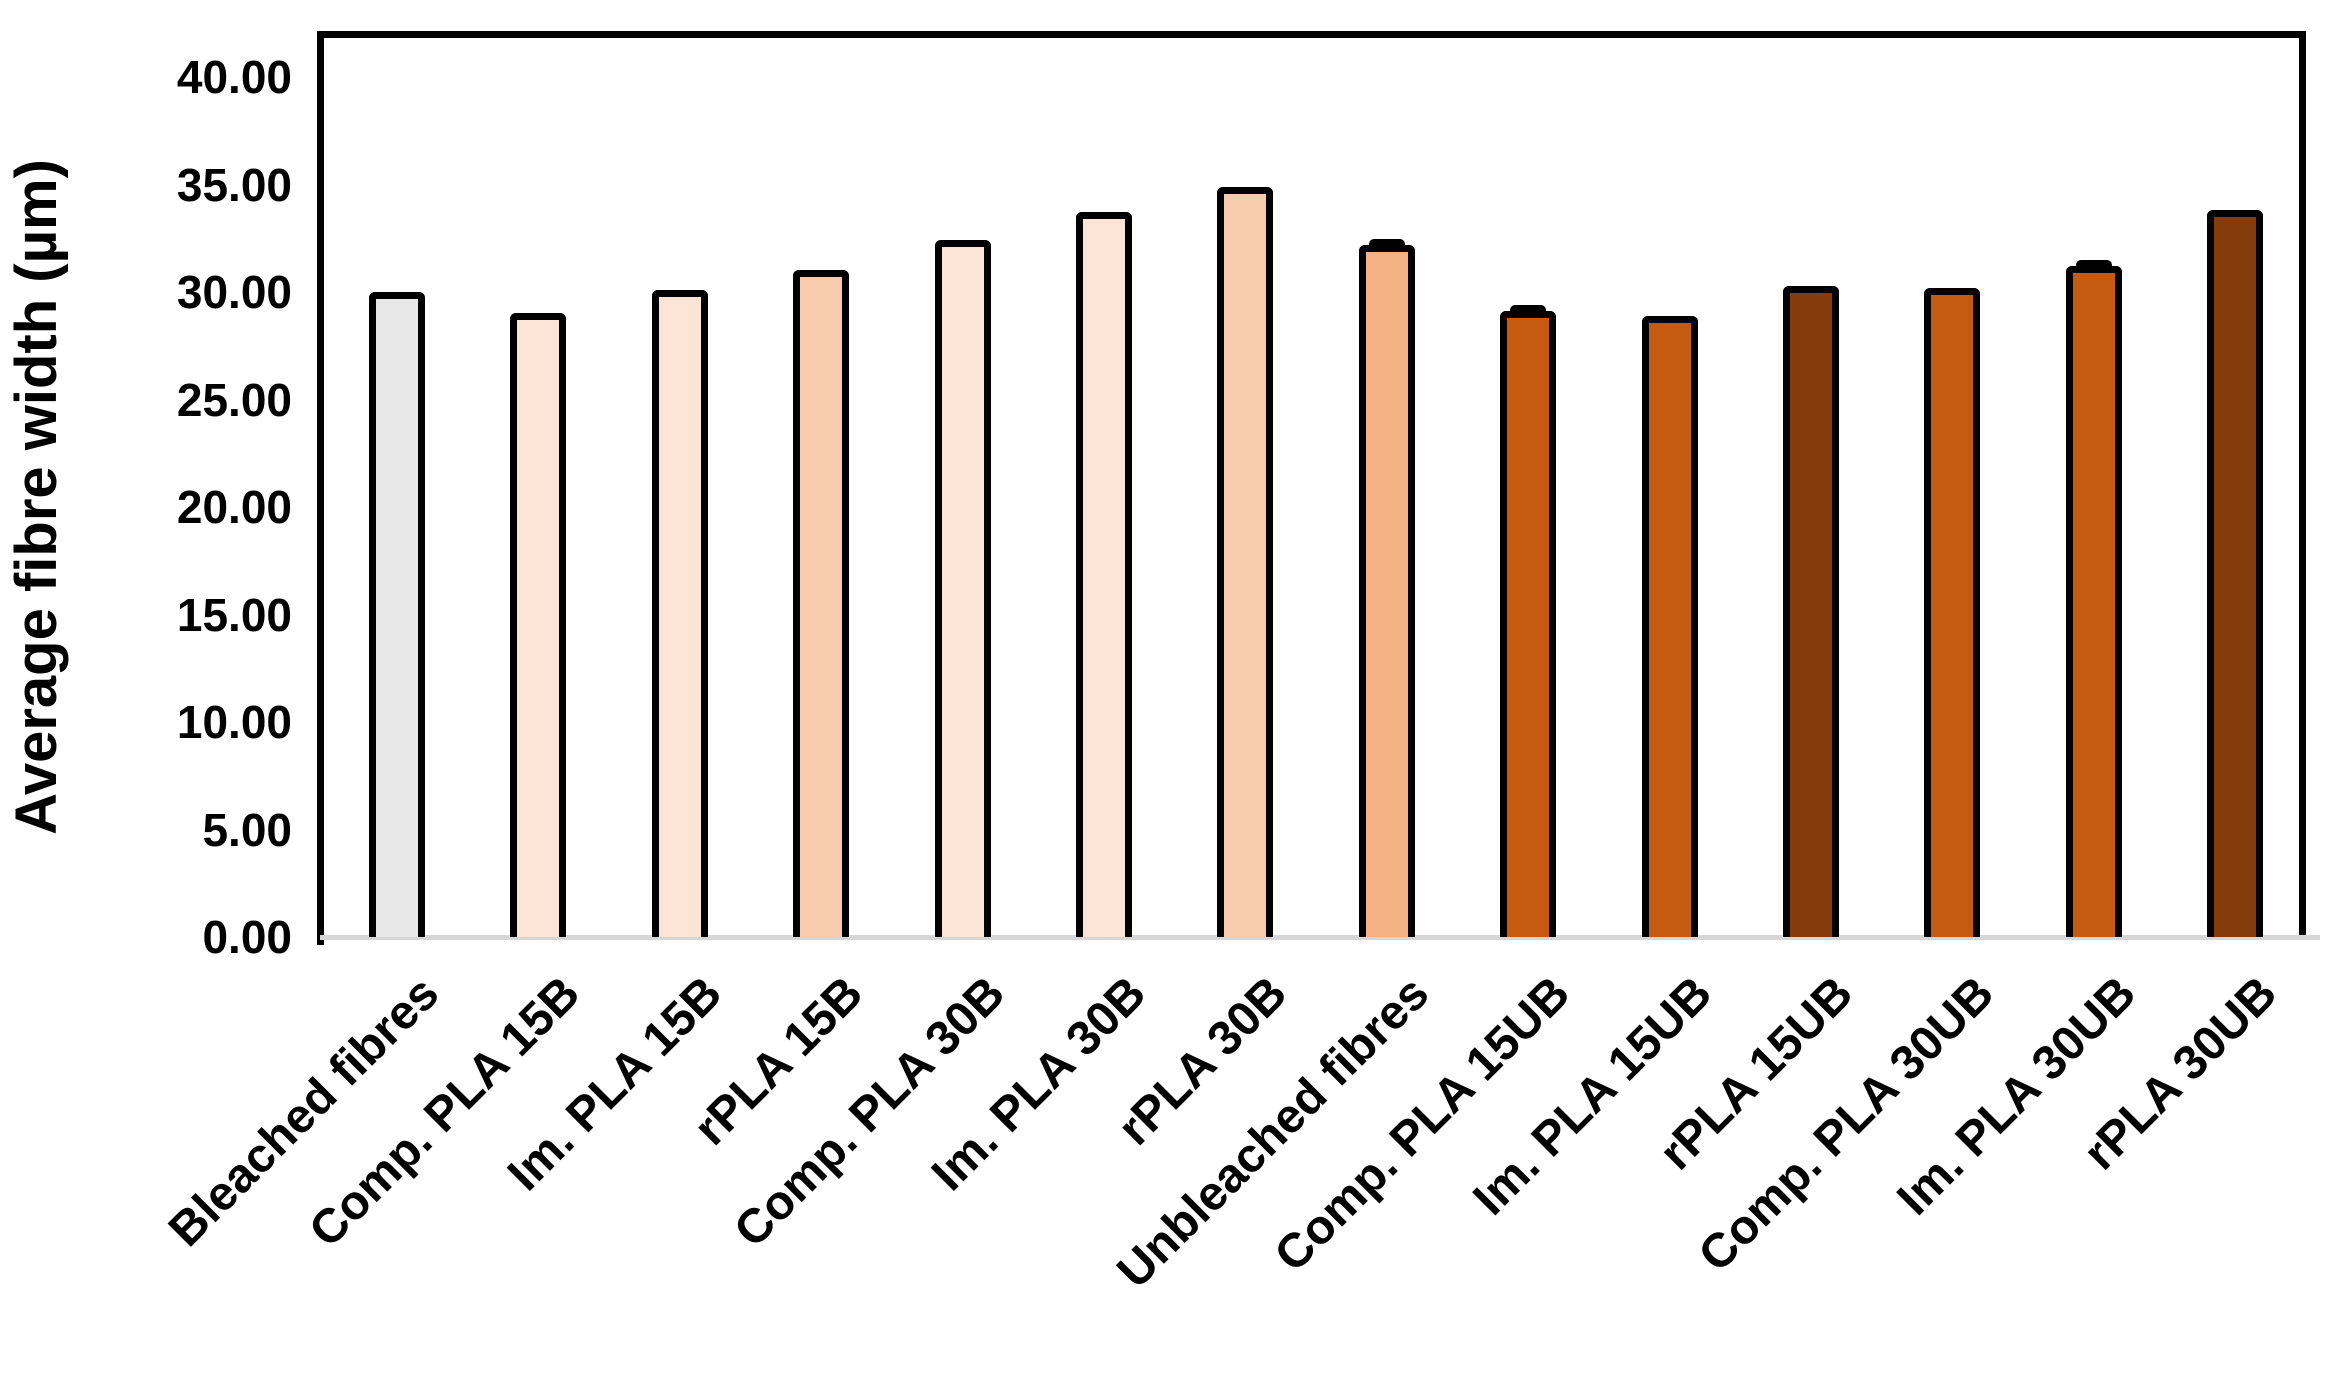 The image size is (2338, 1386). What do you see at coordinates (234, 184) in the screenshot?
I see `y-tick-label: 35.00` at bounding box center [234, 184].